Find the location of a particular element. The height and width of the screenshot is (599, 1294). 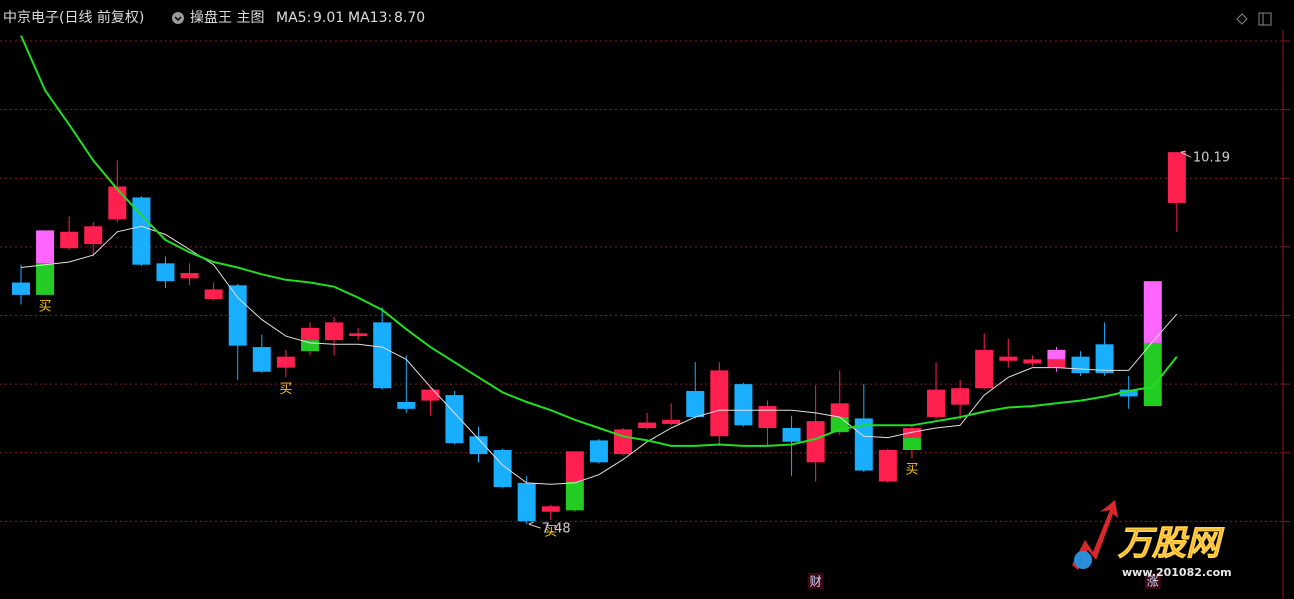

watermark: 万股网 www.201082.com is located at coordinates (1152, 539).